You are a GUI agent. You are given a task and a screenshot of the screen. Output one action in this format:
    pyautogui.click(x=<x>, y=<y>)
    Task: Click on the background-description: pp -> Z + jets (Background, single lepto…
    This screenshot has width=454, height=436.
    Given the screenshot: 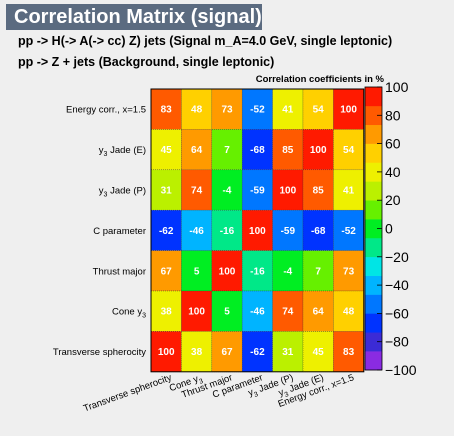 What is the action you would take?
    pyautogui.click(x=146, y=62)
    